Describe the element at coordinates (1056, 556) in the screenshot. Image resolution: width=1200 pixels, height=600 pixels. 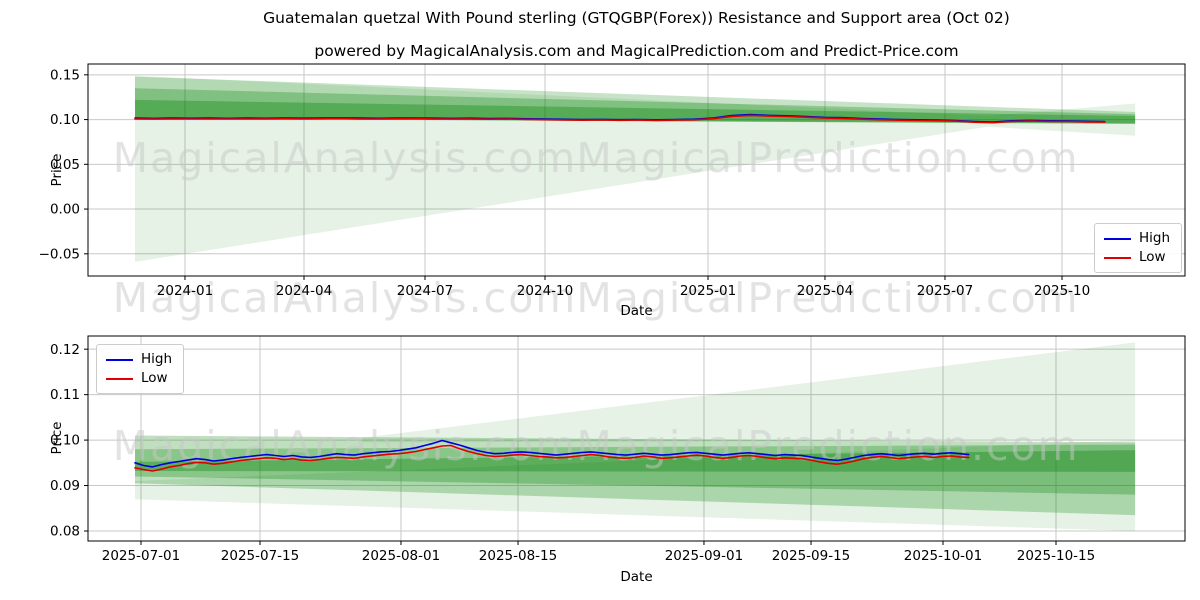
I see `x-tick-label: 2025-10-15` at that location.